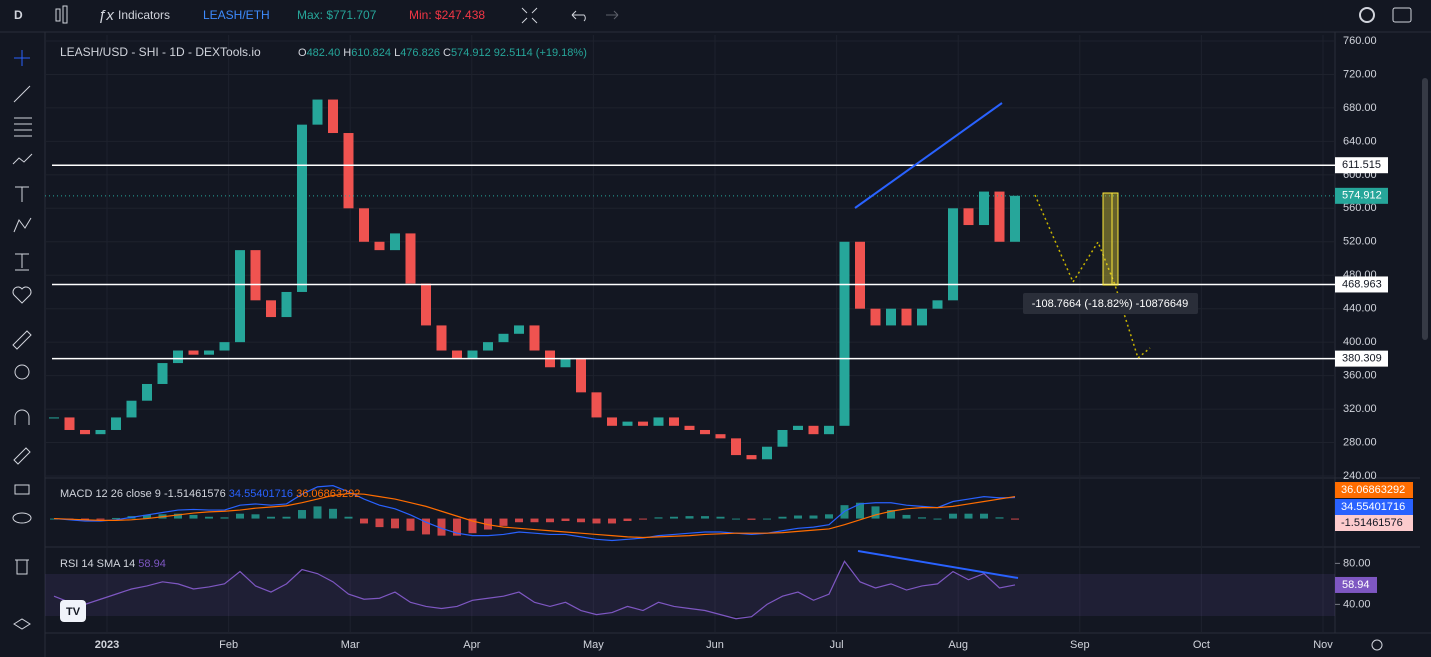  I want to click on pattern-tool, so click(22, 159).